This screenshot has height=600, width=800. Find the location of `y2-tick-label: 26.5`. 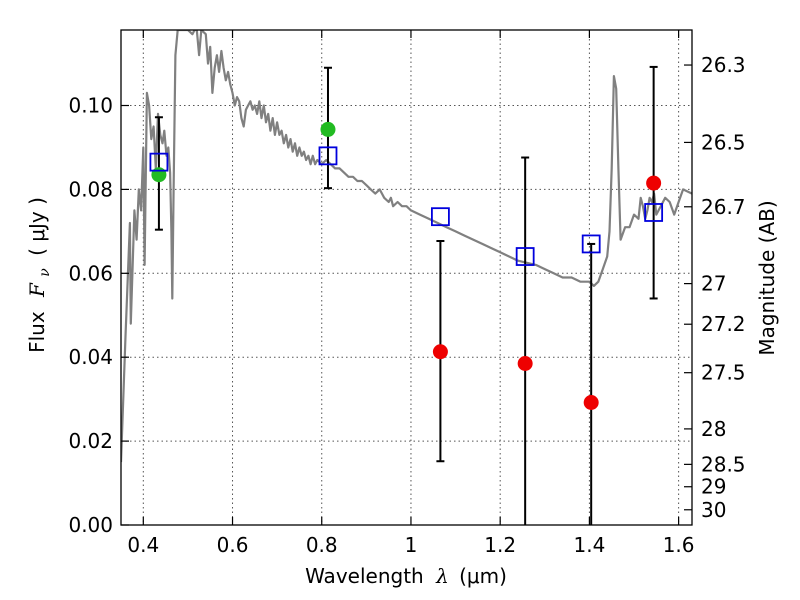

y2-tick-label: 26.5 is located at coordinates (723, 142).